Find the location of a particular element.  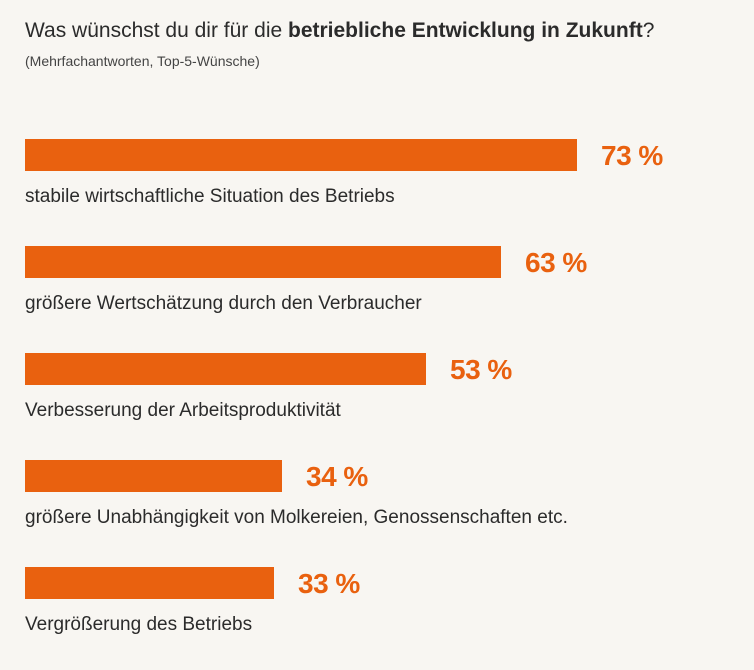

value-label-2: 63 % is located at coordinates (556, 262).